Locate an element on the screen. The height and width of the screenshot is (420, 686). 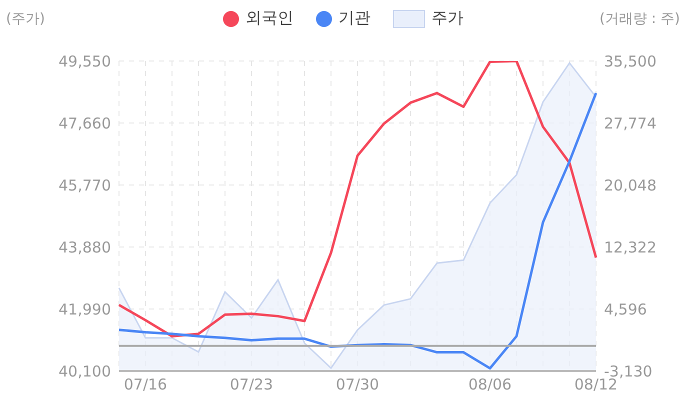
y-tick-label: 41,990 is located at coordinates (84, 309).